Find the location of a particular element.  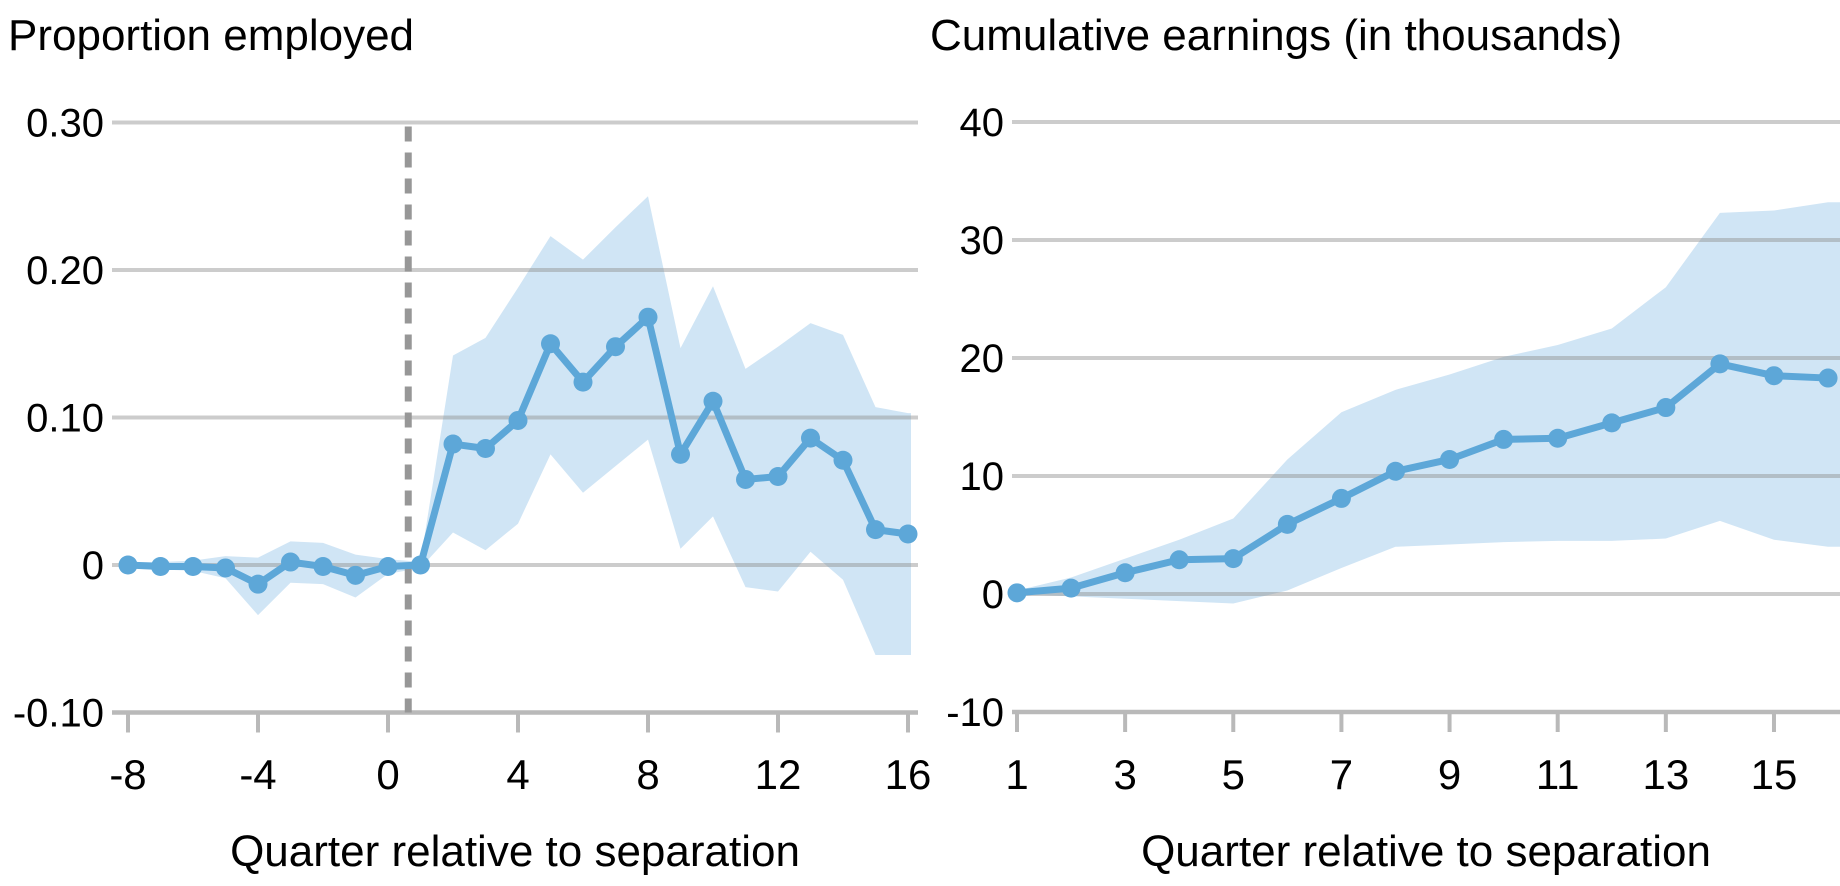

y-tick-label: 30 is located at coordinates (982, 241).